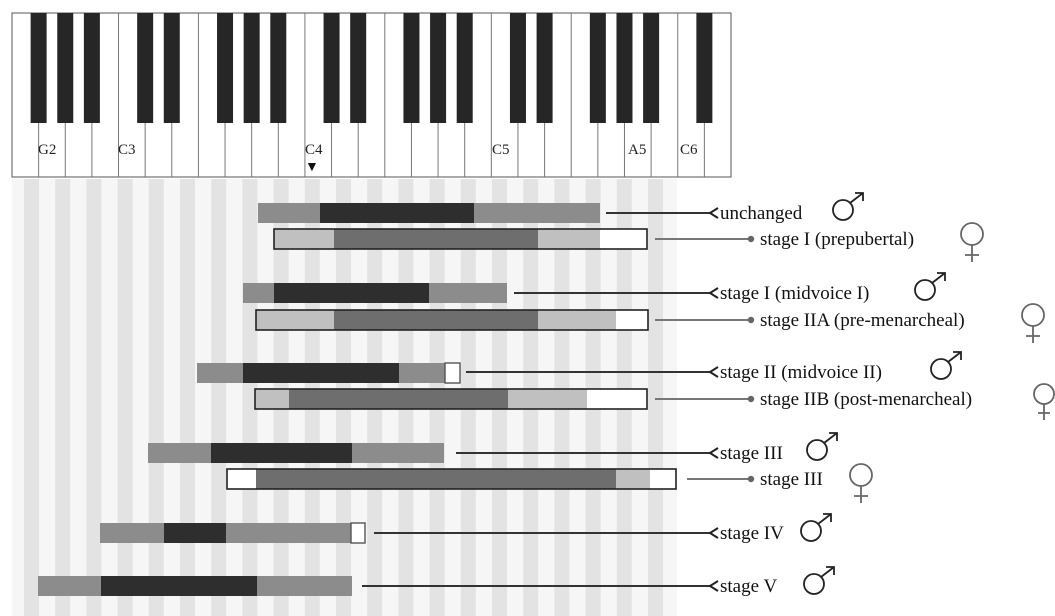 Image resolution: width=1055 pixels, height=616 pixels. What do you see at coordinates (127, 150) in the screenshot?
I see `note-label-c3: C3` at bounding box center [127, 150].